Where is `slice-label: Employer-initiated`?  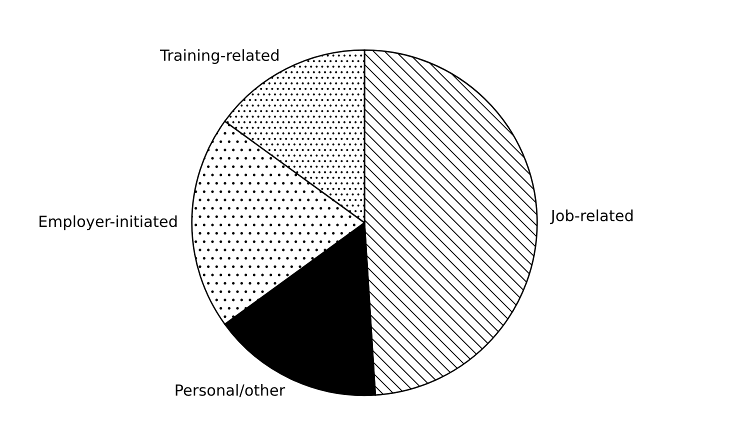 slice-label: Employer-initiated is located at coordinates (108, 222).